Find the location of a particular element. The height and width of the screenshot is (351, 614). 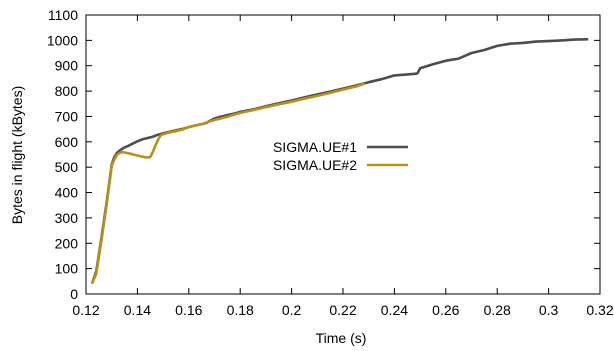

x-tick-label: 0.2 is located at coordinates (292, 310).